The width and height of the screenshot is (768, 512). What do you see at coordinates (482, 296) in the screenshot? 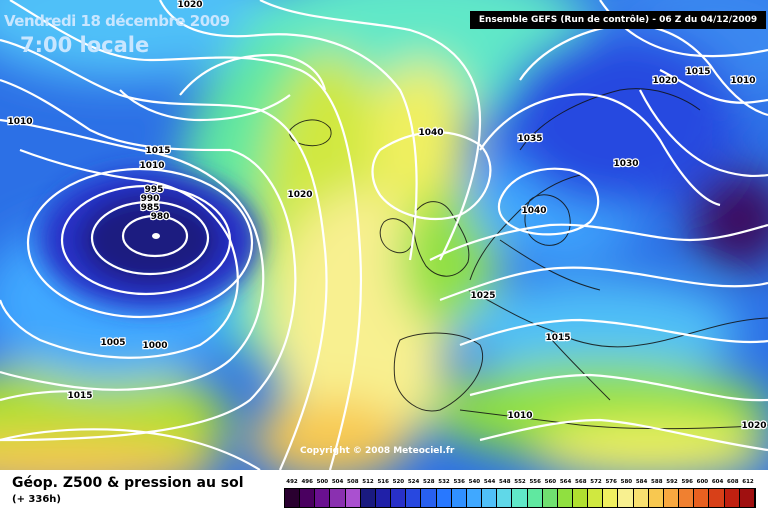
I see `isobar-label: 1025` at bounding box center [482, 296].